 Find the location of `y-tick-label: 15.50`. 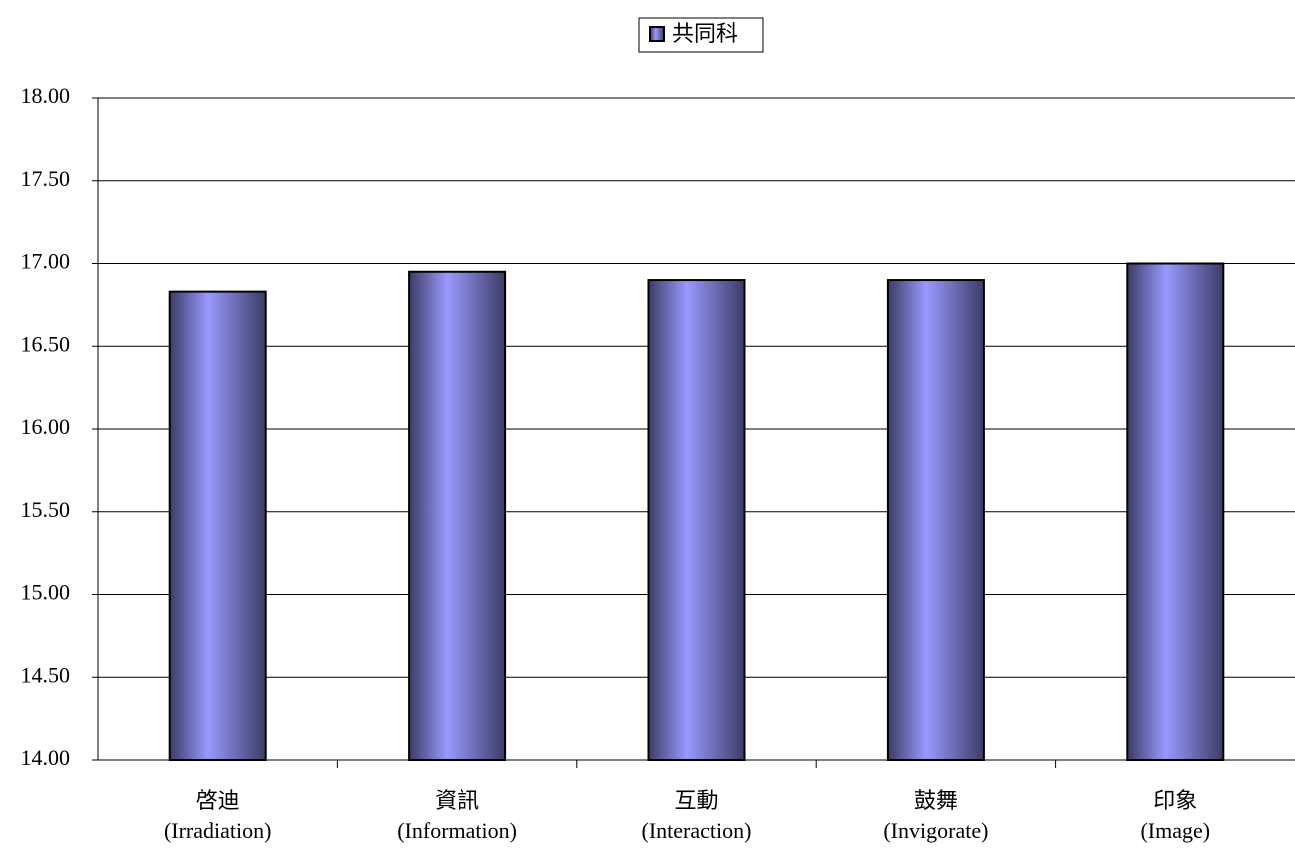

y-tick-label: 15.50 is located at coordinates (46, 509).